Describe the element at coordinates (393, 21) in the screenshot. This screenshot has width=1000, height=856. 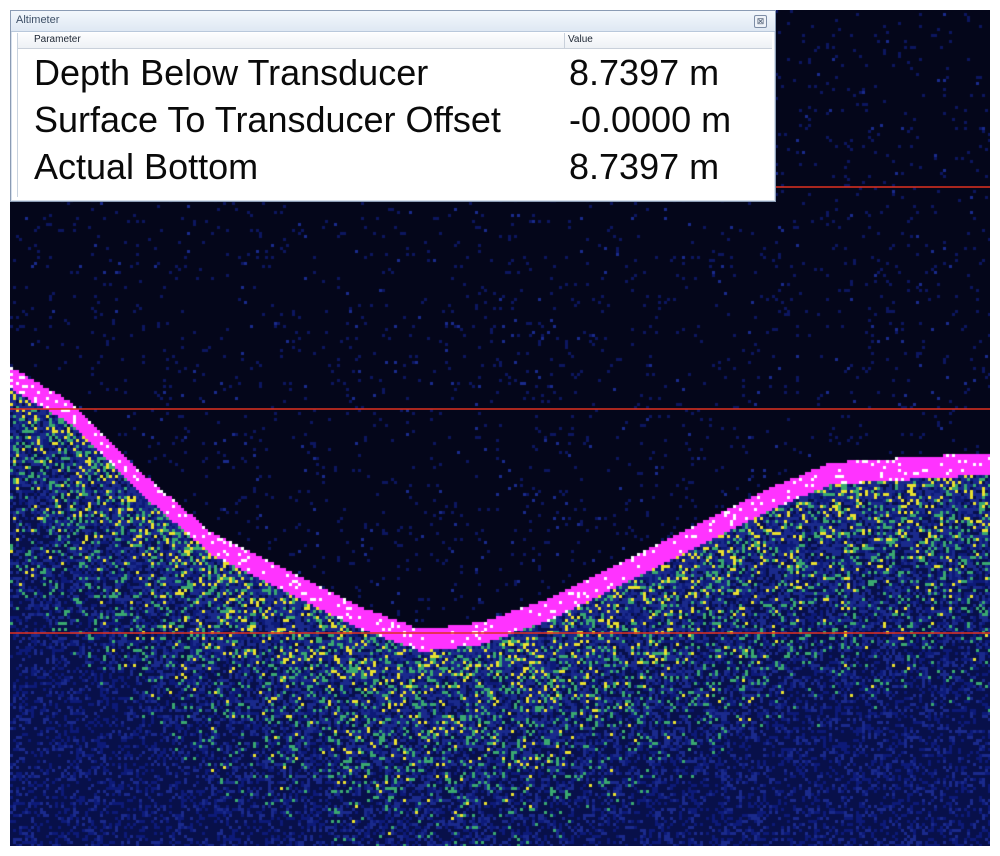
I see `altimeter-titlebar: Altimeter ⊠` at that location.